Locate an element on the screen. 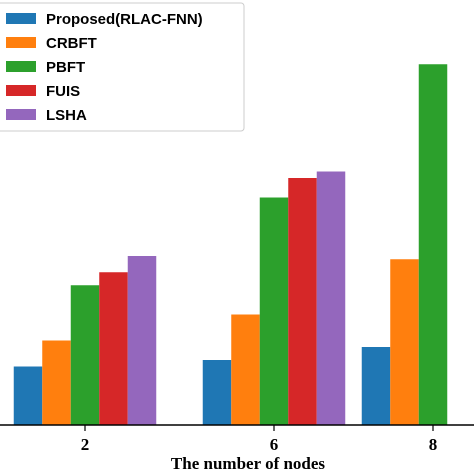  x-tick-label: 8 is located at coordinates (433, 444).